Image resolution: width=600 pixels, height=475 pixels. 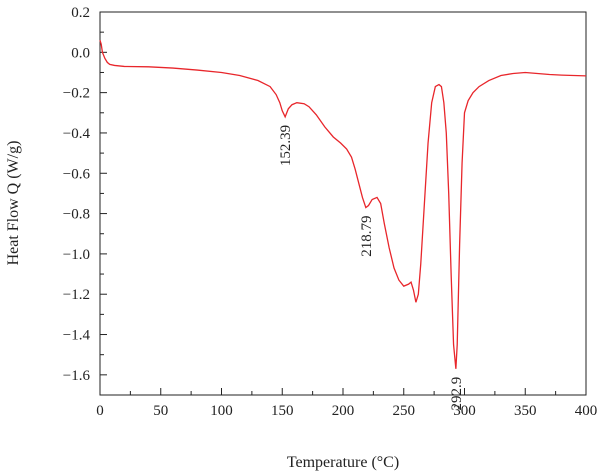 What do you see at coordinates (76, 255) in the screenshot?
I see `y-tick-label: −1.0` at bounding box center [76, 255].